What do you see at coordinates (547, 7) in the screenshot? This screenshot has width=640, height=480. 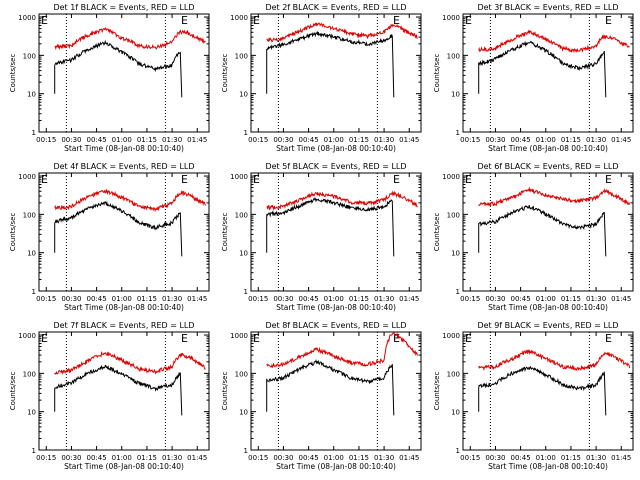 I see `panel-title: Det 3f BLACK = Events, RED = LLD` at bounding box center [547, 7].